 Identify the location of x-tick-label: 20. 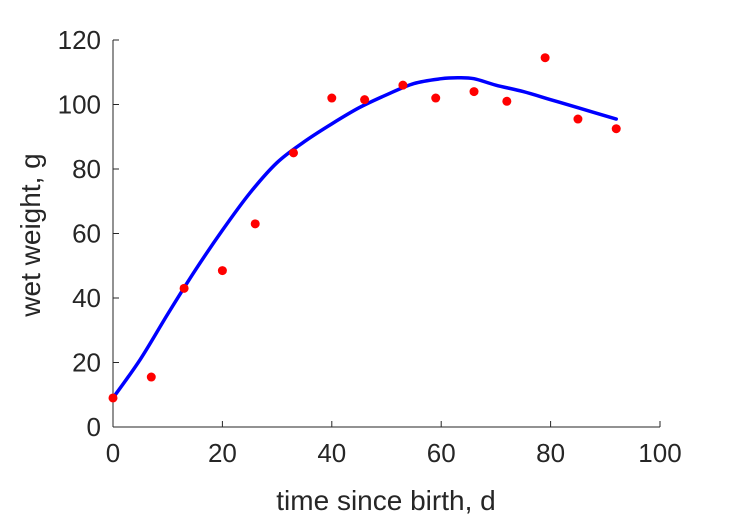
(222, 453).